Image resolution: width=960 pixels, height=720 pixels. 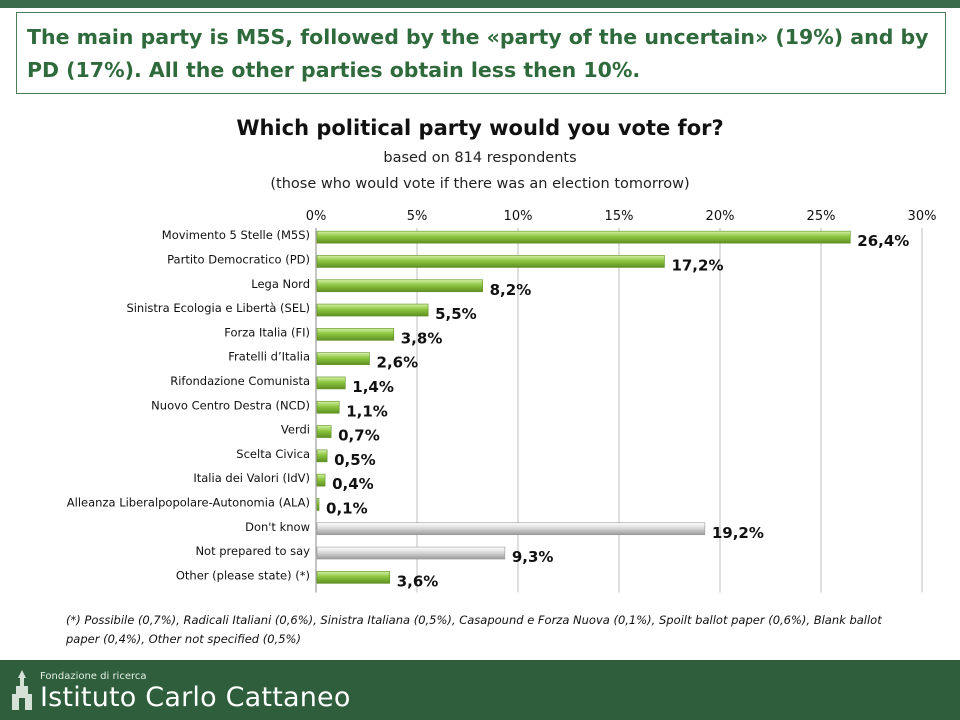 I want to click on category-label: Scelta Civica, so click(x=273, y=454).